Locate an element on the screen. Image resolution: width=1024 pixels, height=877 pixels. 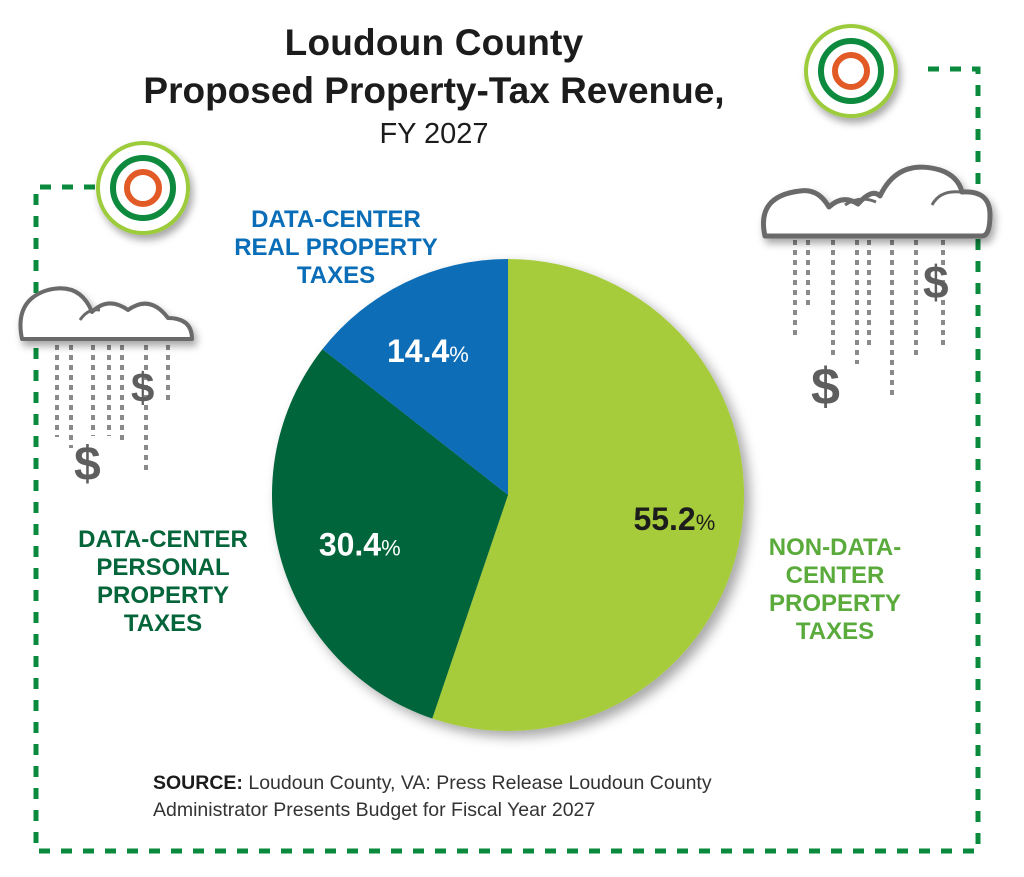
source-label: SOURCE: is located at coordinates (198, 783).